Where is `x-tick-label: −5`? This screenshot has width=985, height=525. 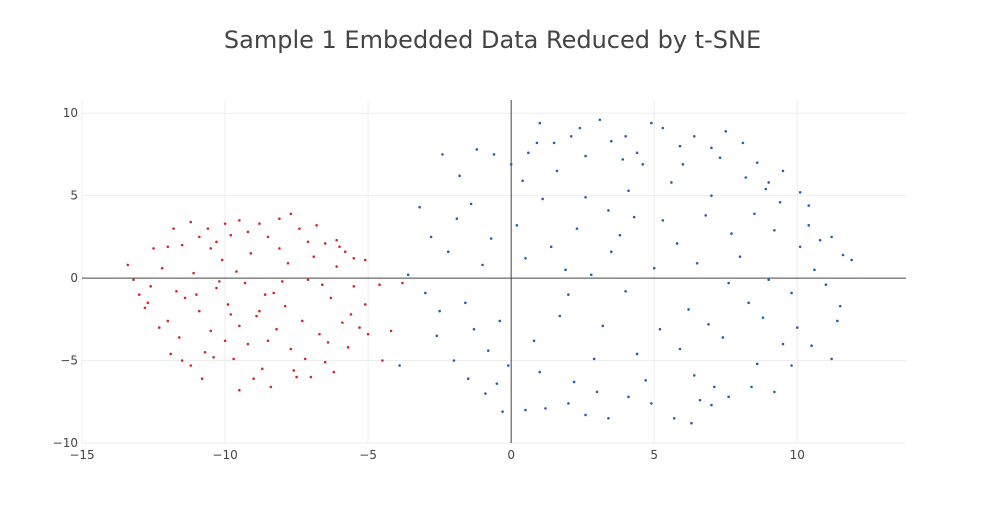 x-tick-label: −5 is located at coordinates (368, 455).